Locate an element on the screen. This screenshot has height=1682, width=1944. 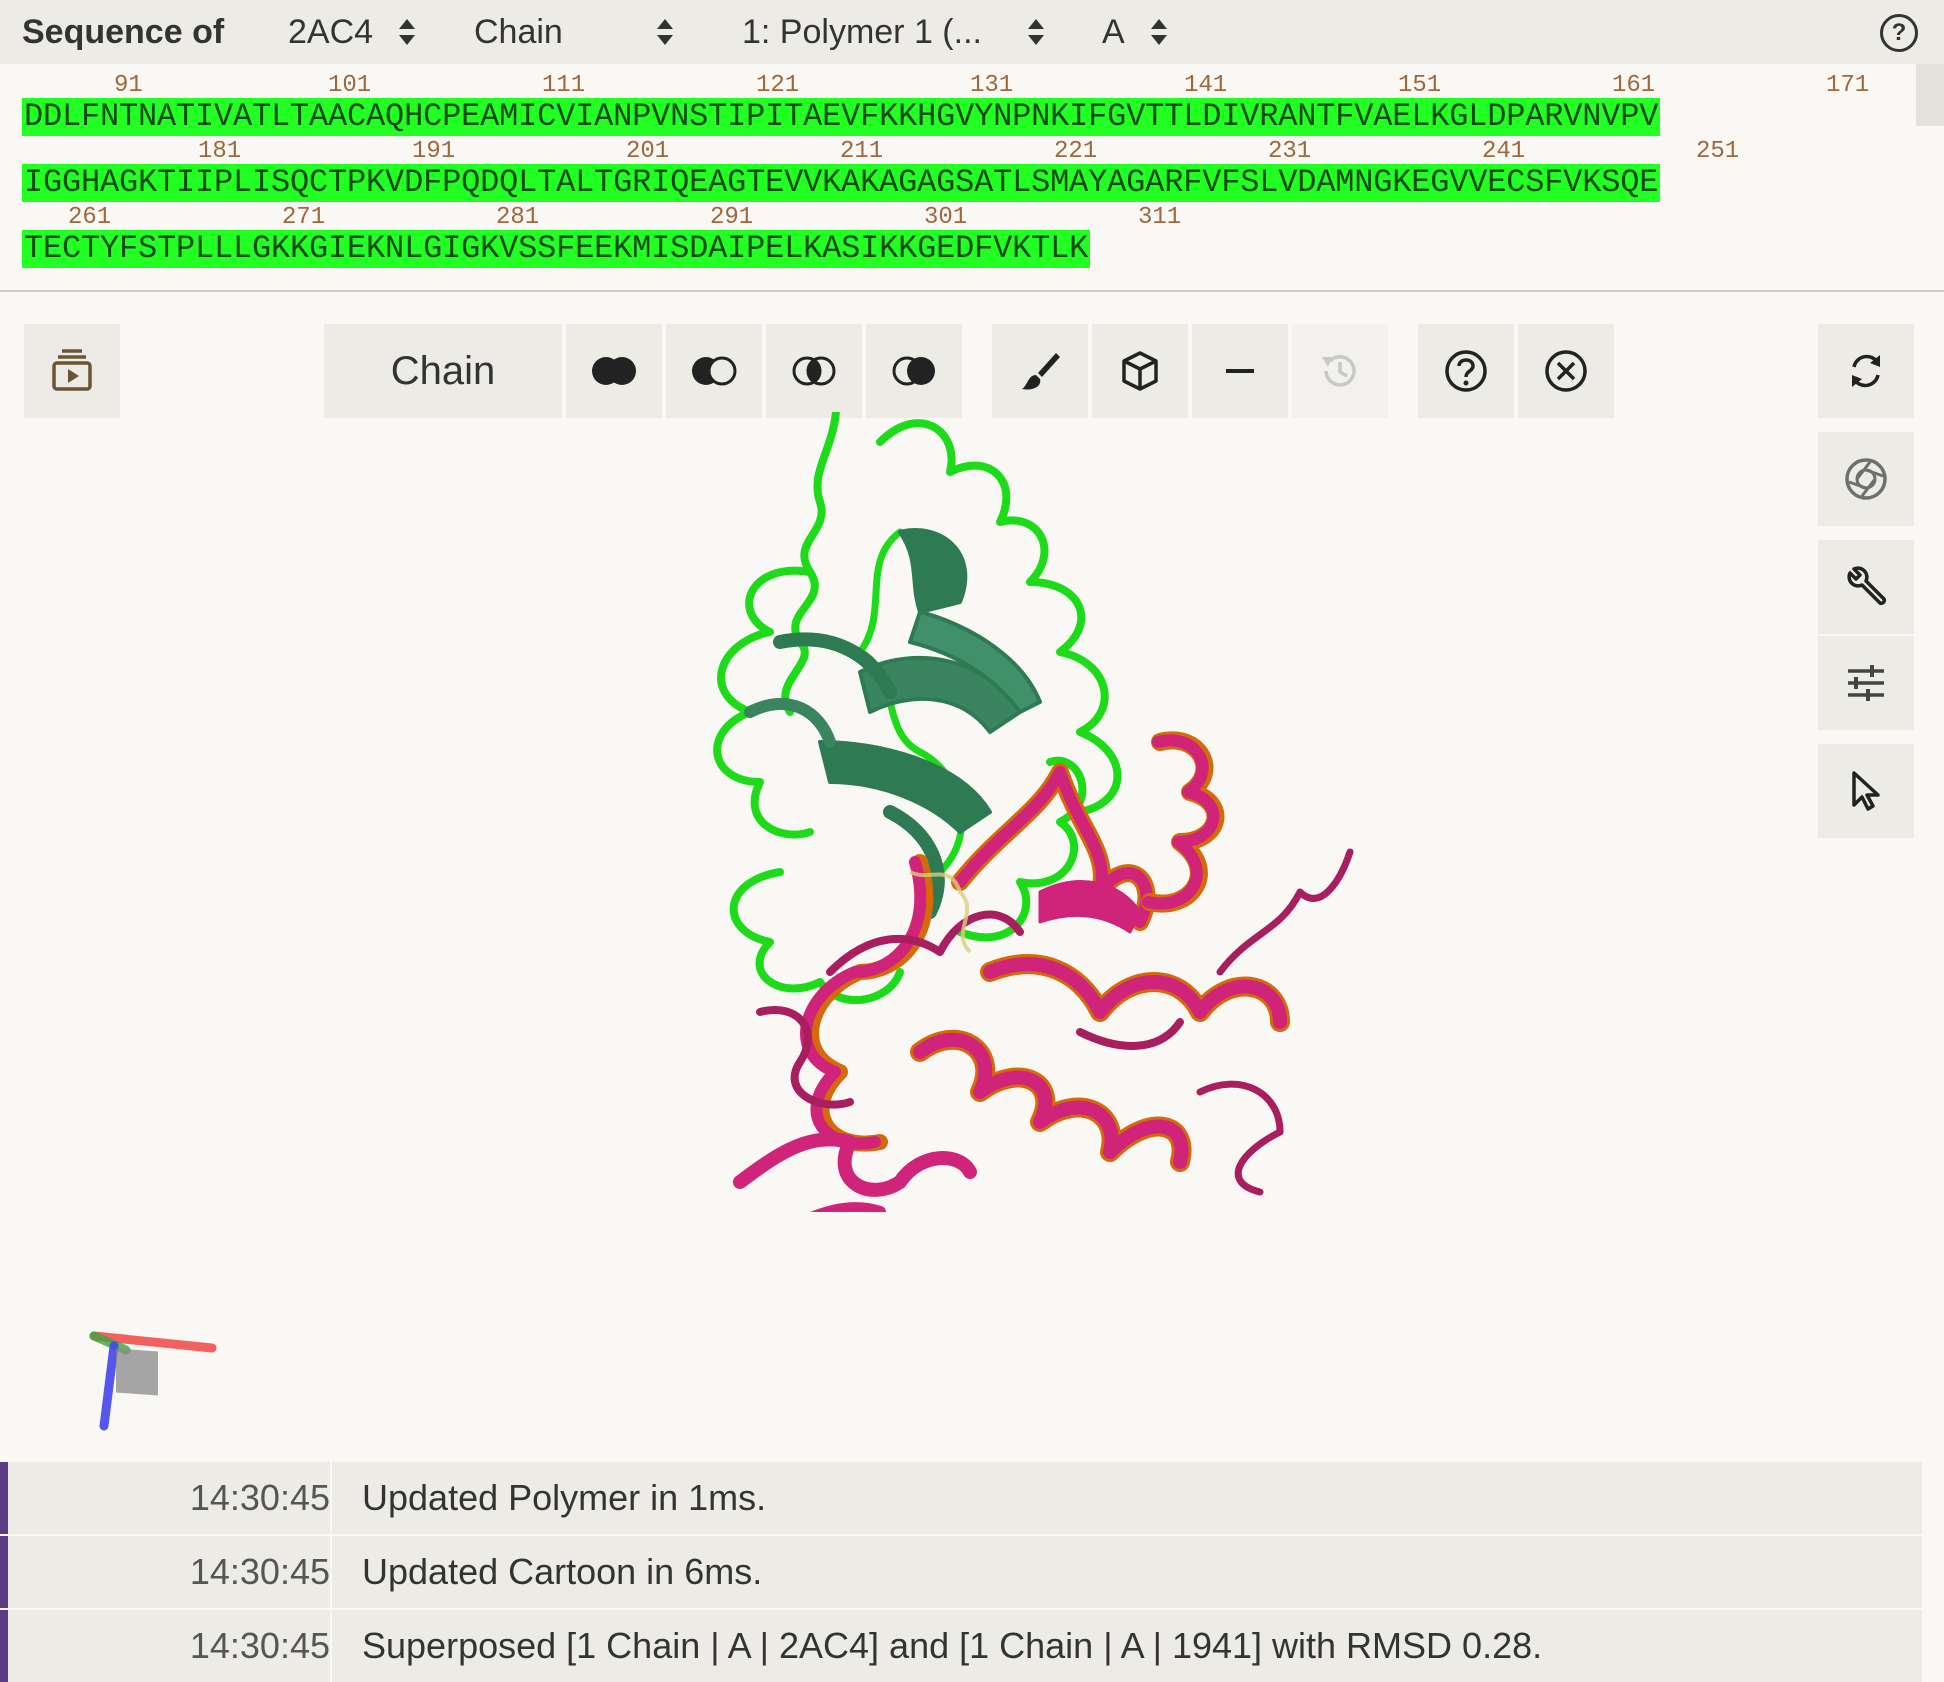
color-button is located at coordinates (1040, 371).